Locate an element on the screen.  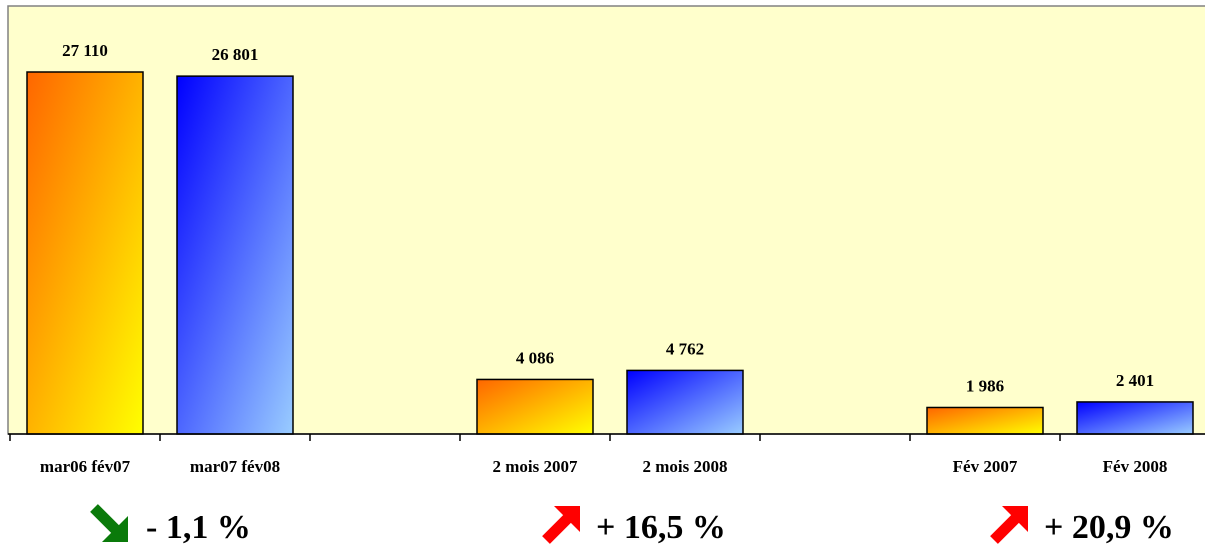
bar-value-label-4: 1 986 is located at coordinates (985, 385).